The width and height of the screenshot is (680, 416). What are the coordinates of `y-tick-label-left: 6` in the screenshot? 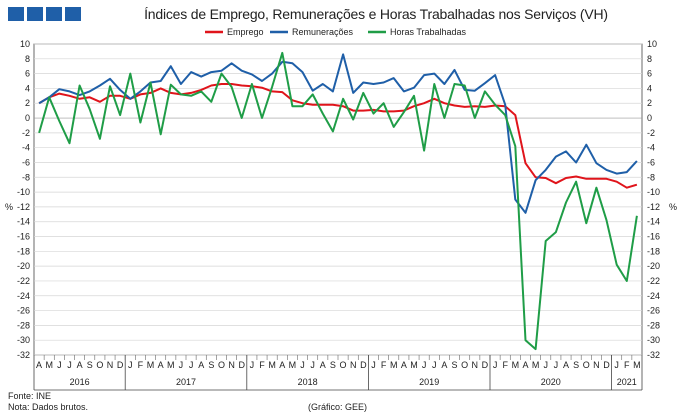 It's located at (27, 74).